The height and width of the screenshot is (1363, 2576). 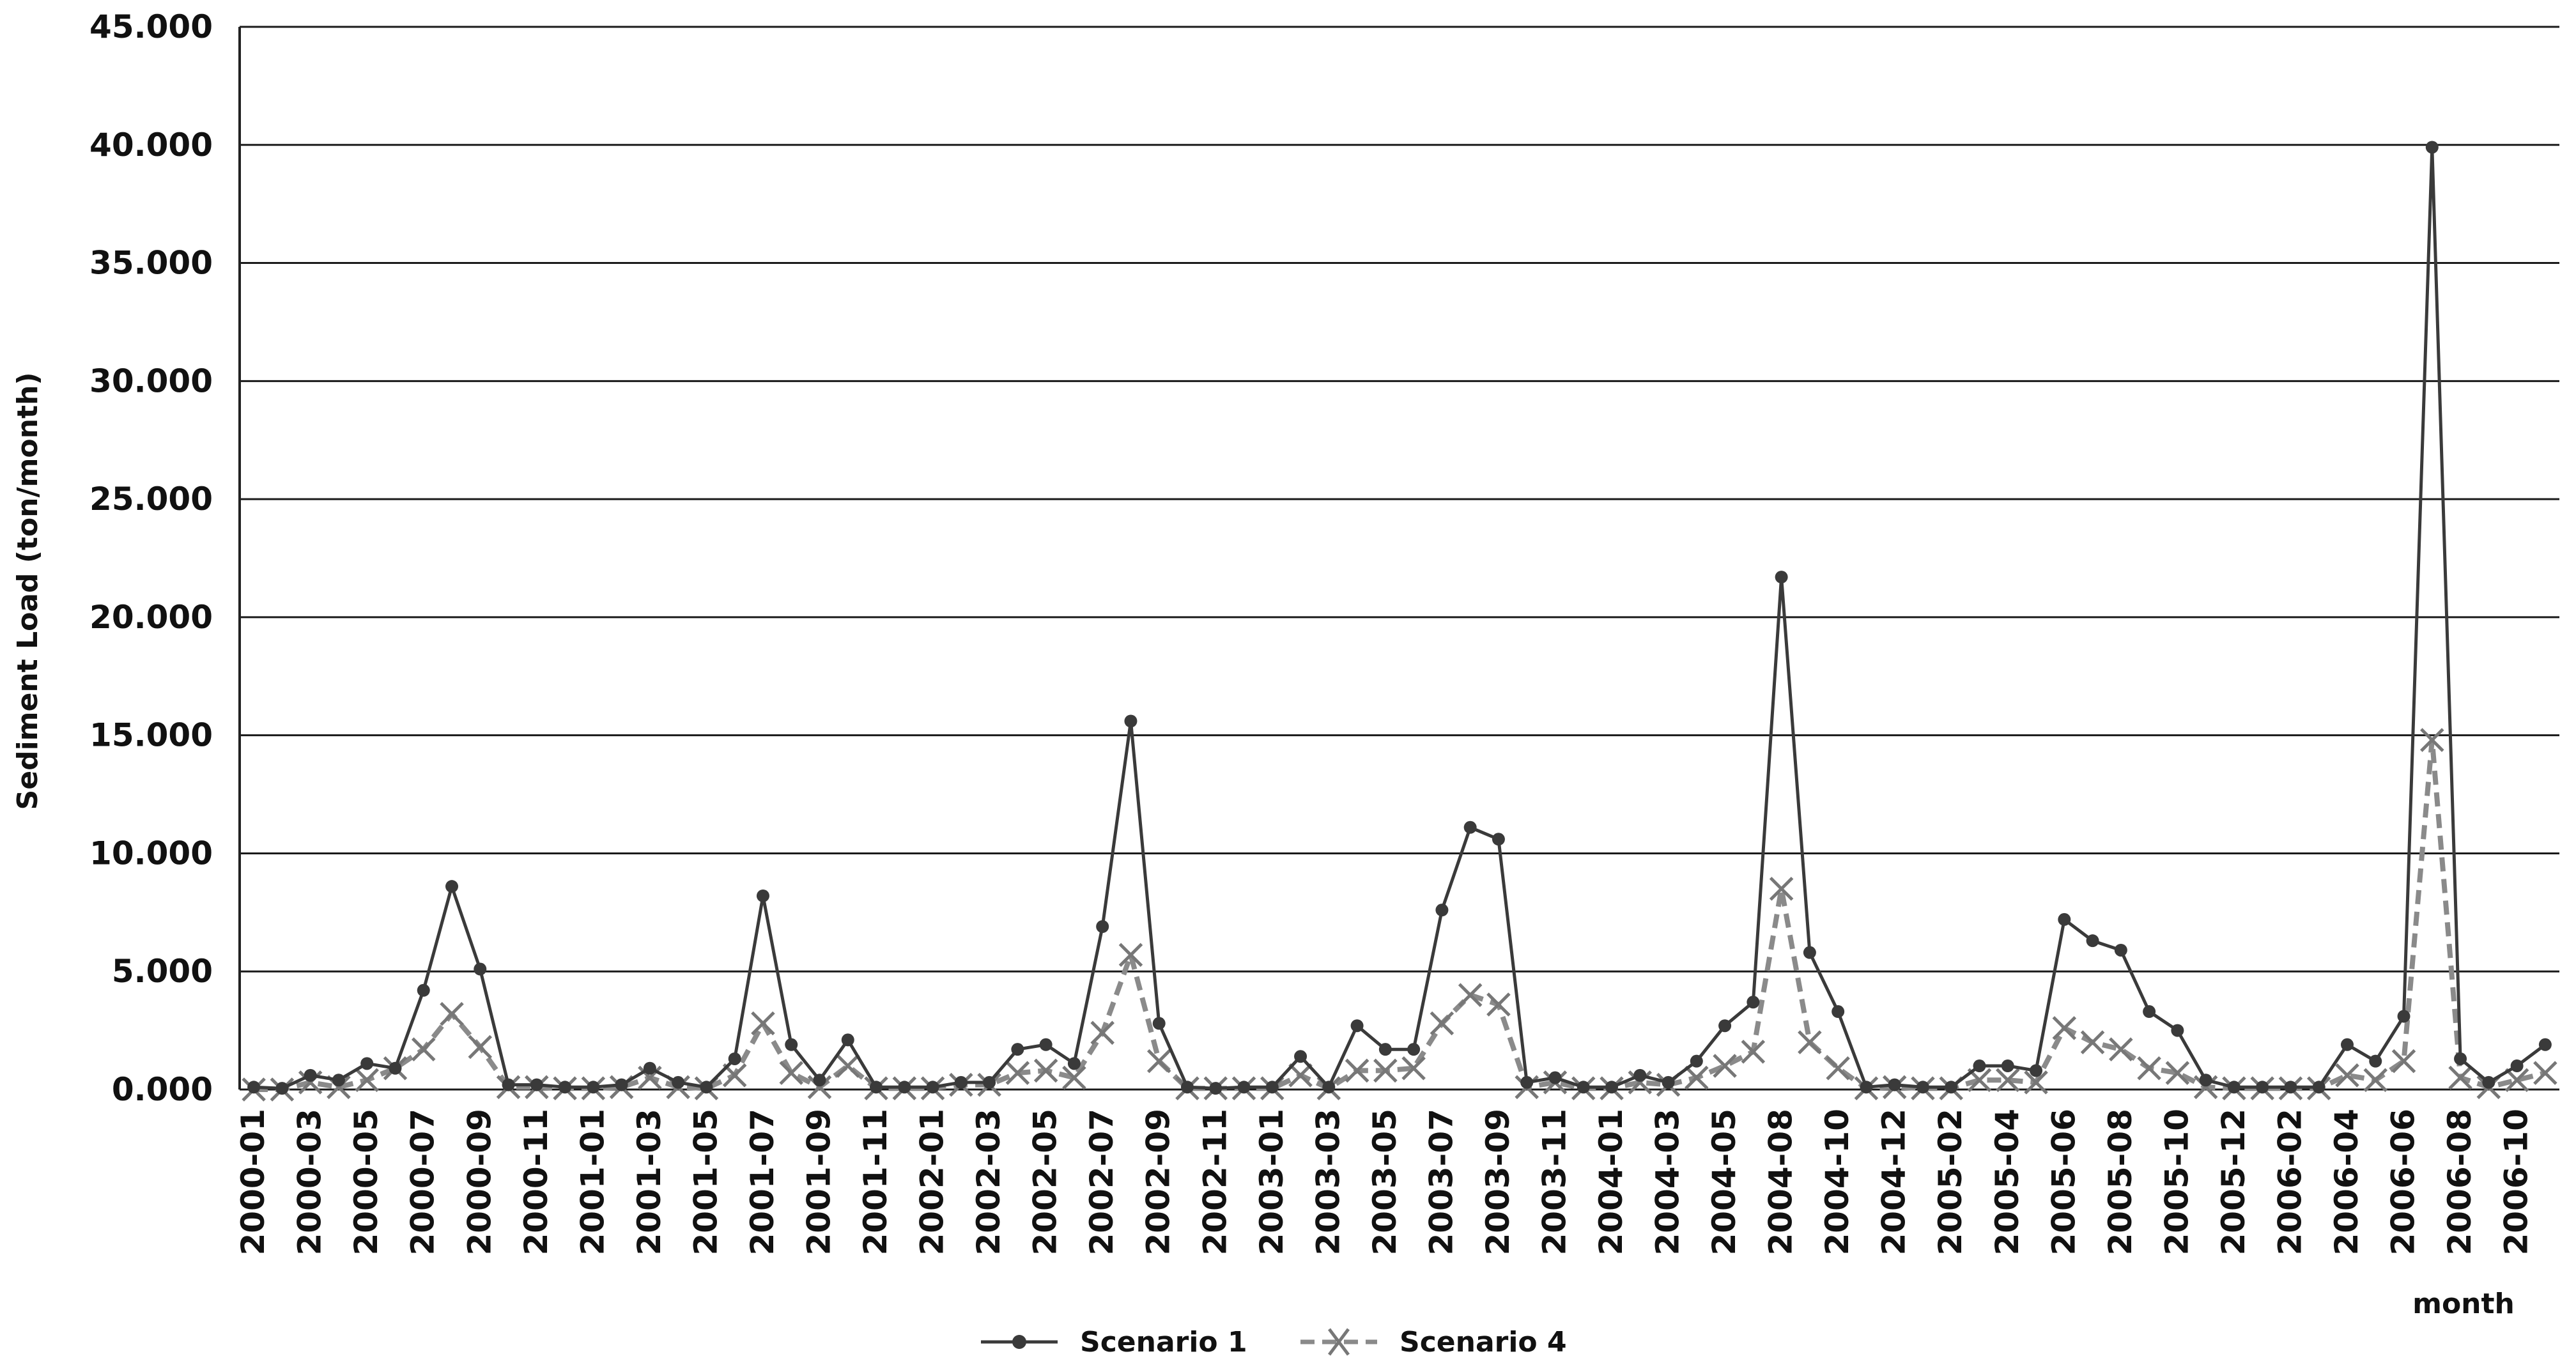 I want to click on x-tick-label: 2003-03, so click(x=1327, y=1182).